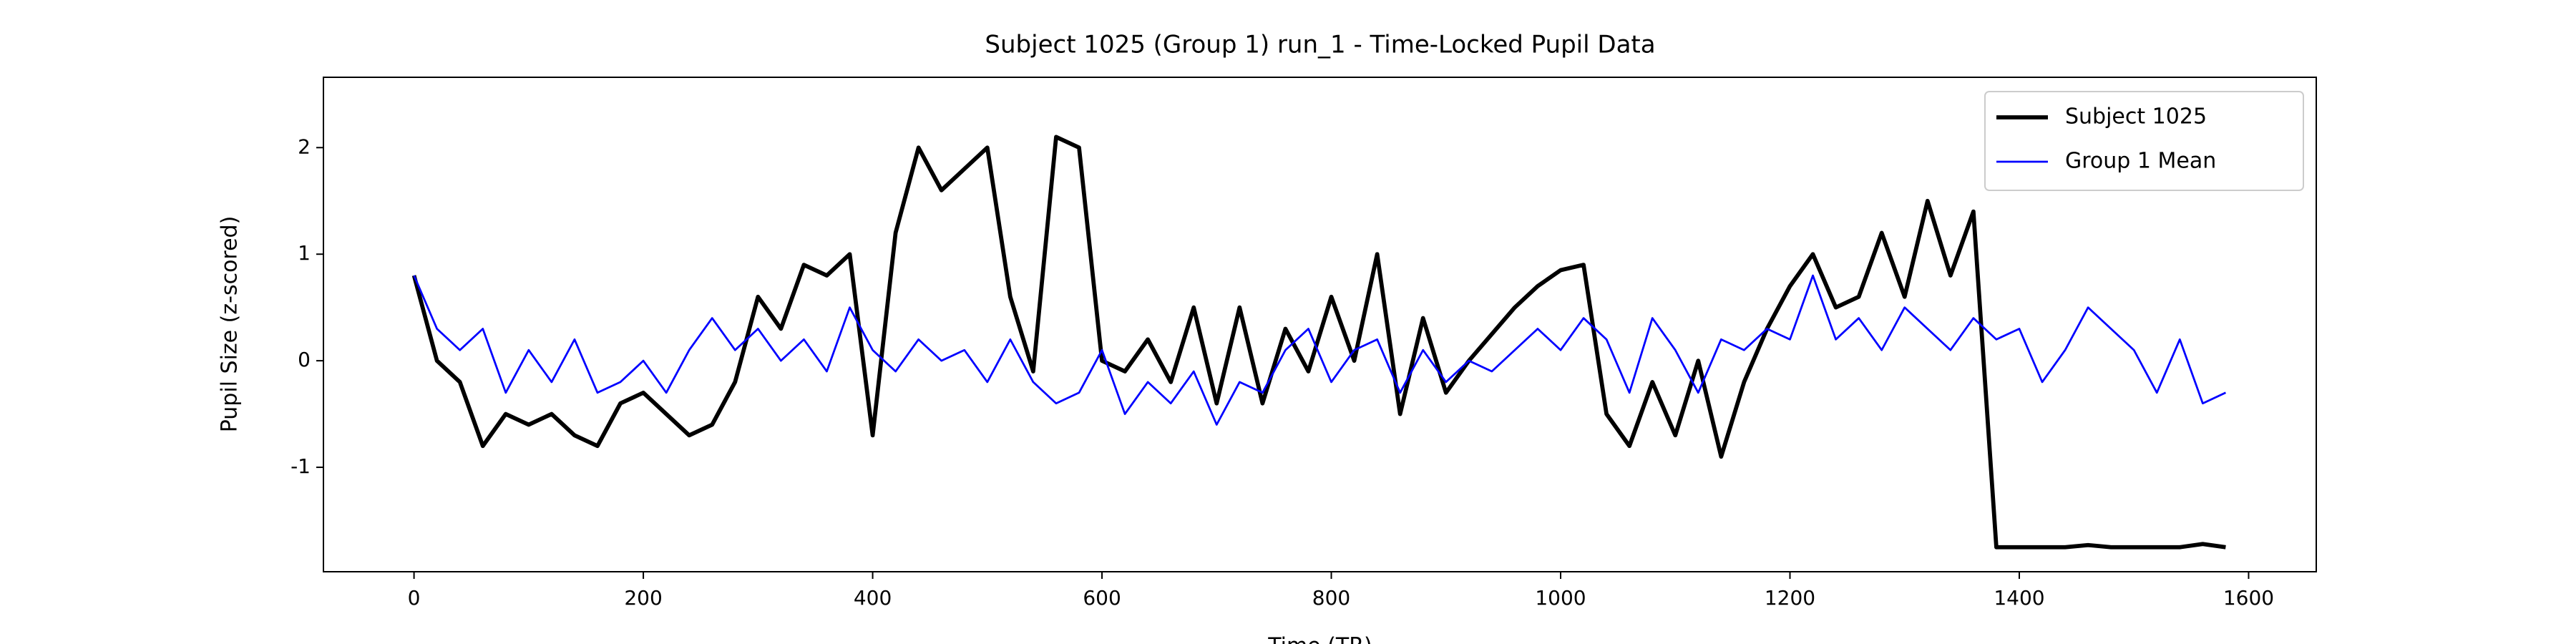  Describe the element at coordinates (304, 359) in the screenshot. I see `y-tick-label: 0` at that location.